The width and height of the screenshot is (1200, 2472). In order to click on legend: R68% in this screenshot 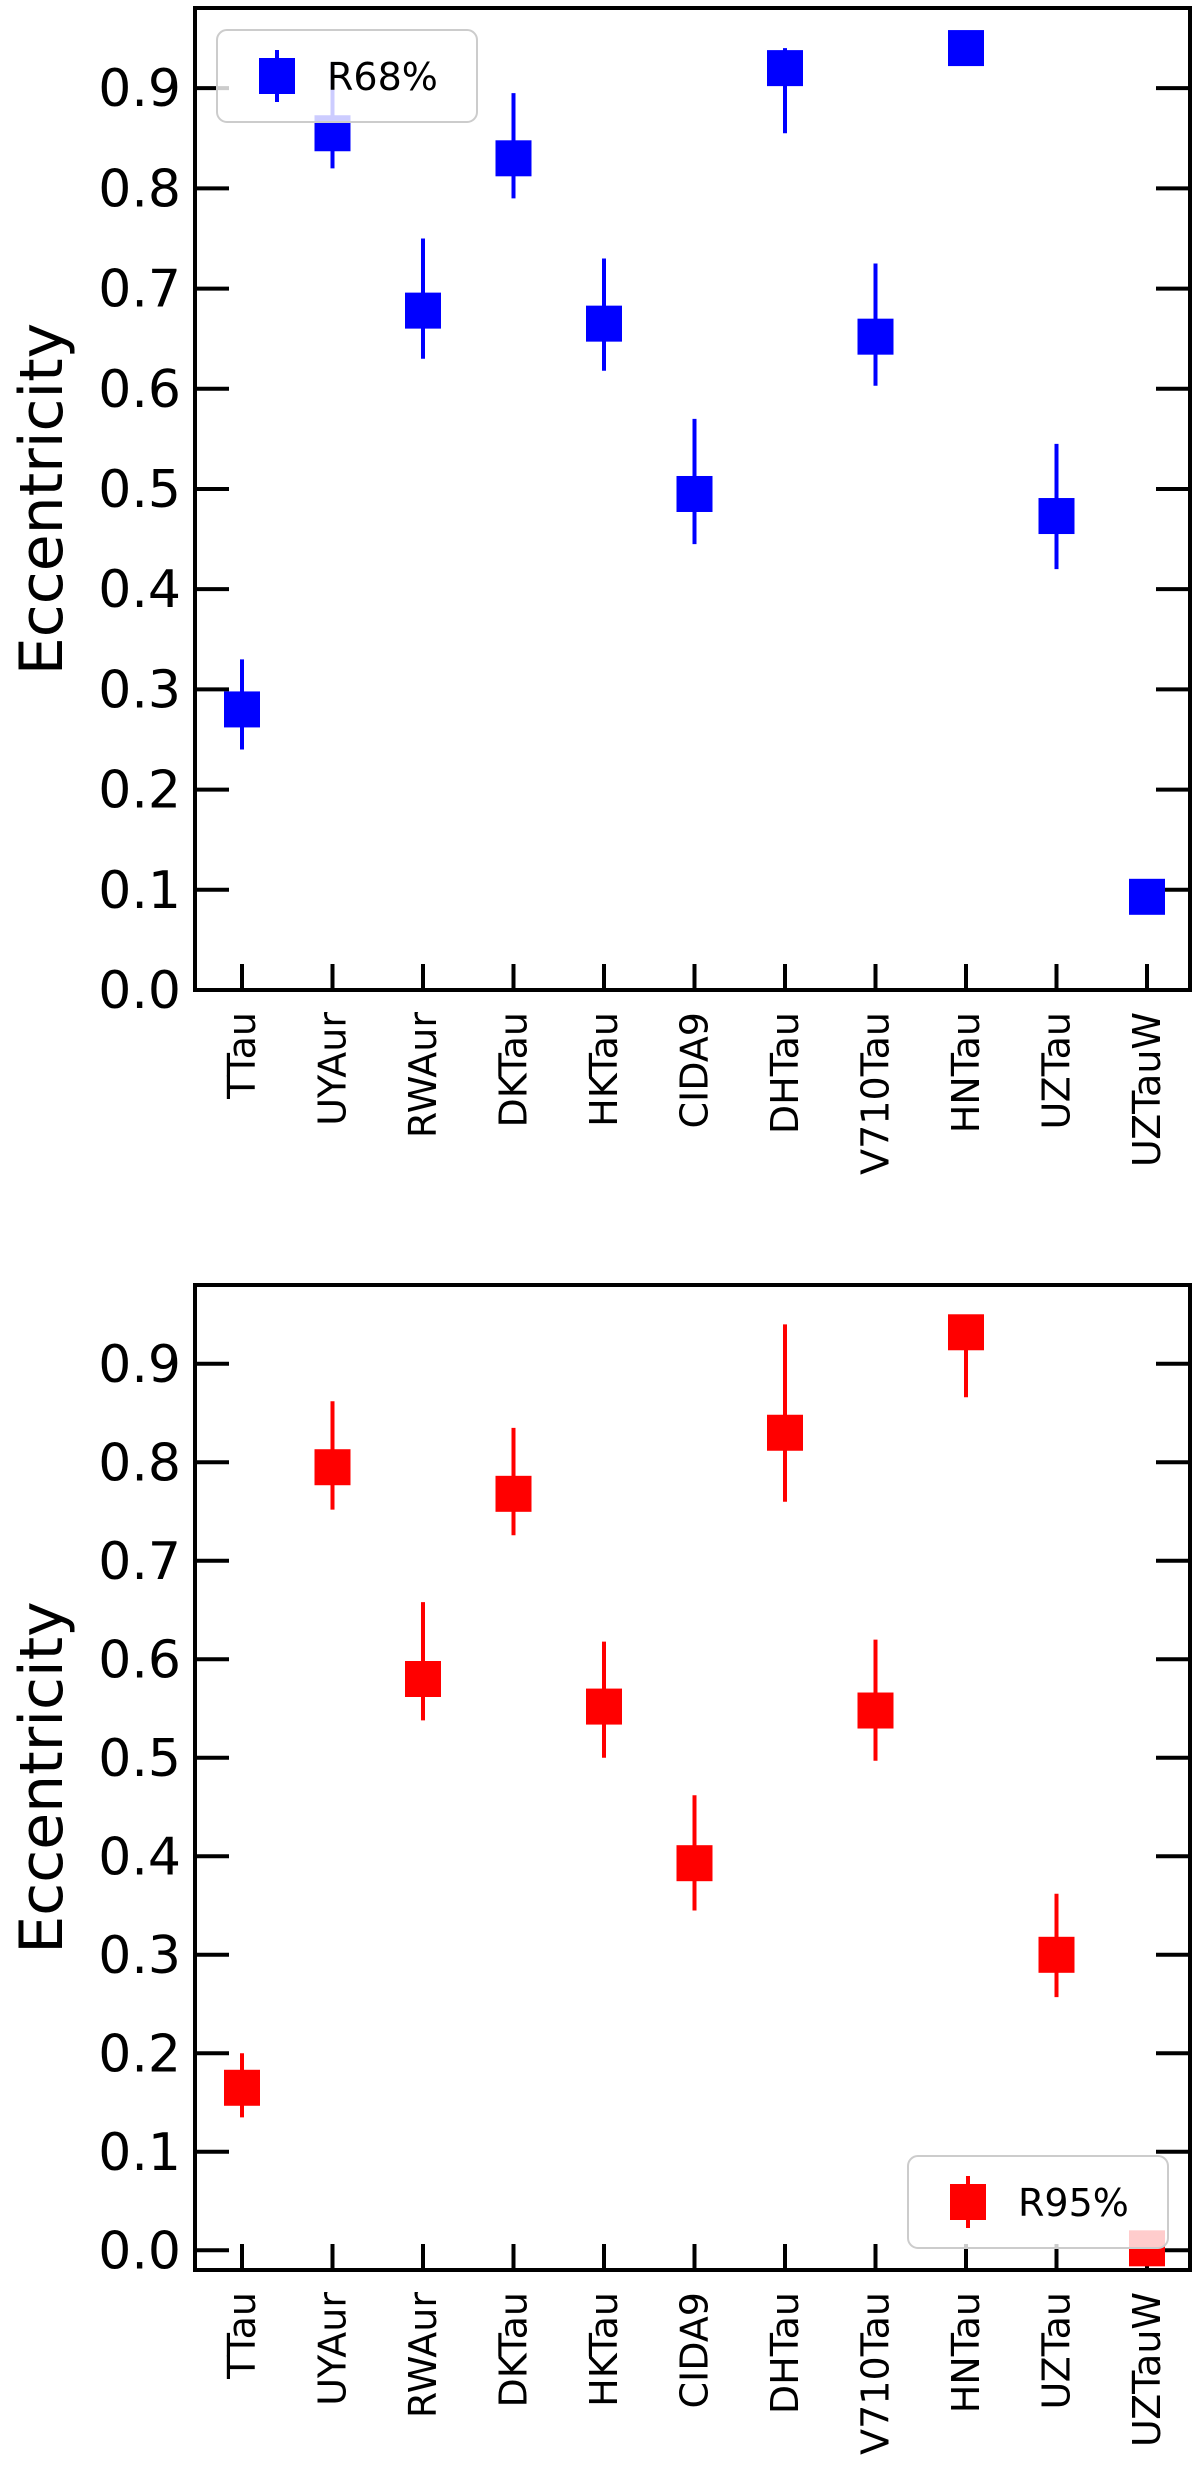, I will do `click(347, 76)`.